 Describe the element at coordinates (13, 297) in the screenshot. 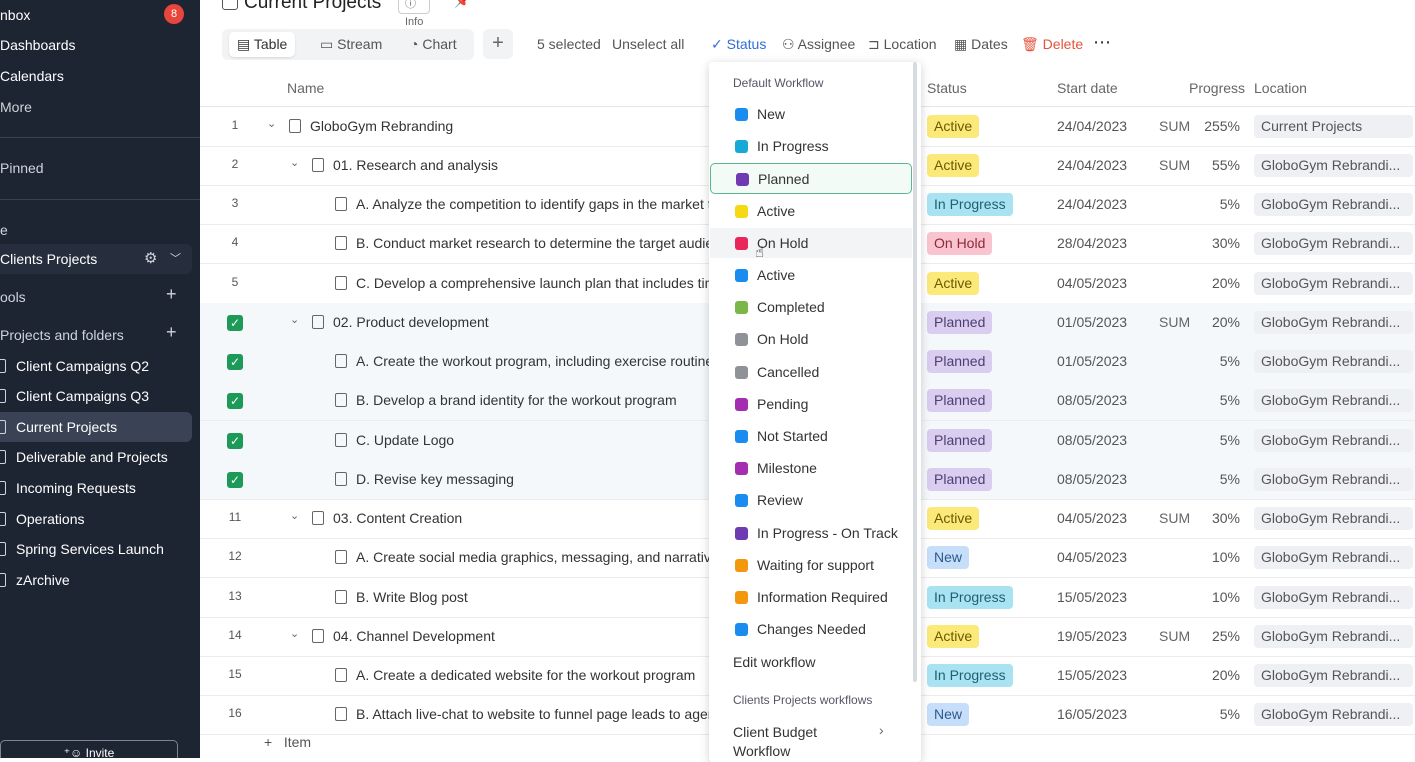

I see `sidebar-item-tools: ools` at that location.